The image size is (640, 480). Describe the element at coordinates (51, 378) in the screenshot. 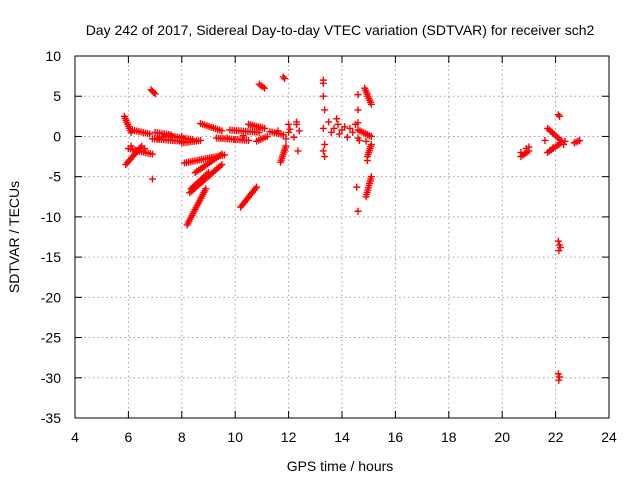

I see `y-tick-label: -30` at that location.